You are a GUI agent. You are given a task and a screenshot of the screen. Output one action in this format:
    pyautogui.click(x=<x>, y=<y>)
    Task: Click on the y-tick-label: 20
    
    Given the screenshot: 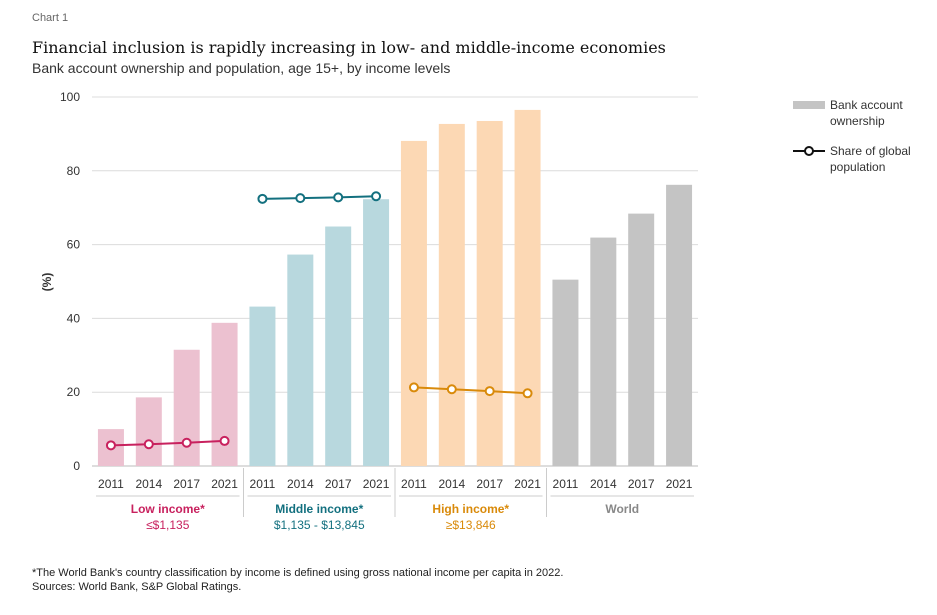 What is the action you would take?
    pyautogui.click(x=74, y=392)
    